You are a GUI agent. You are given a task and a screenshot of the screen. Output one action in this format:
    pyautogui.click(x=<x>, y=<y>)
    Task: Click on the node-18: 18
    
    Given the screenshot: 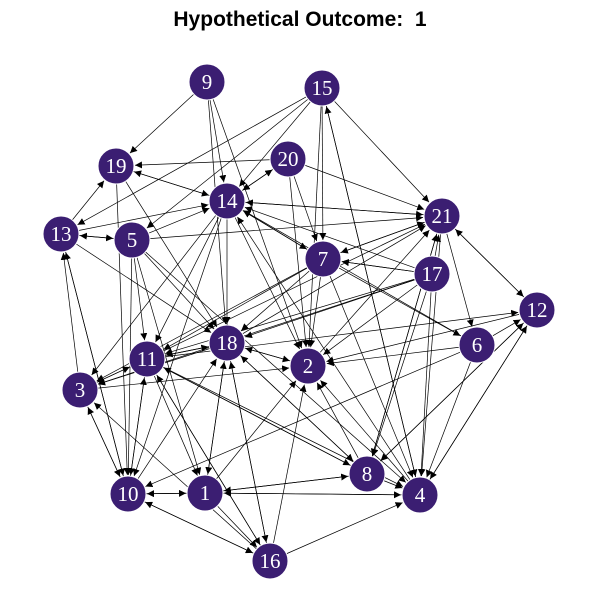 What is the action you would take?
    pyautogui.click(x=227, y=343)
    